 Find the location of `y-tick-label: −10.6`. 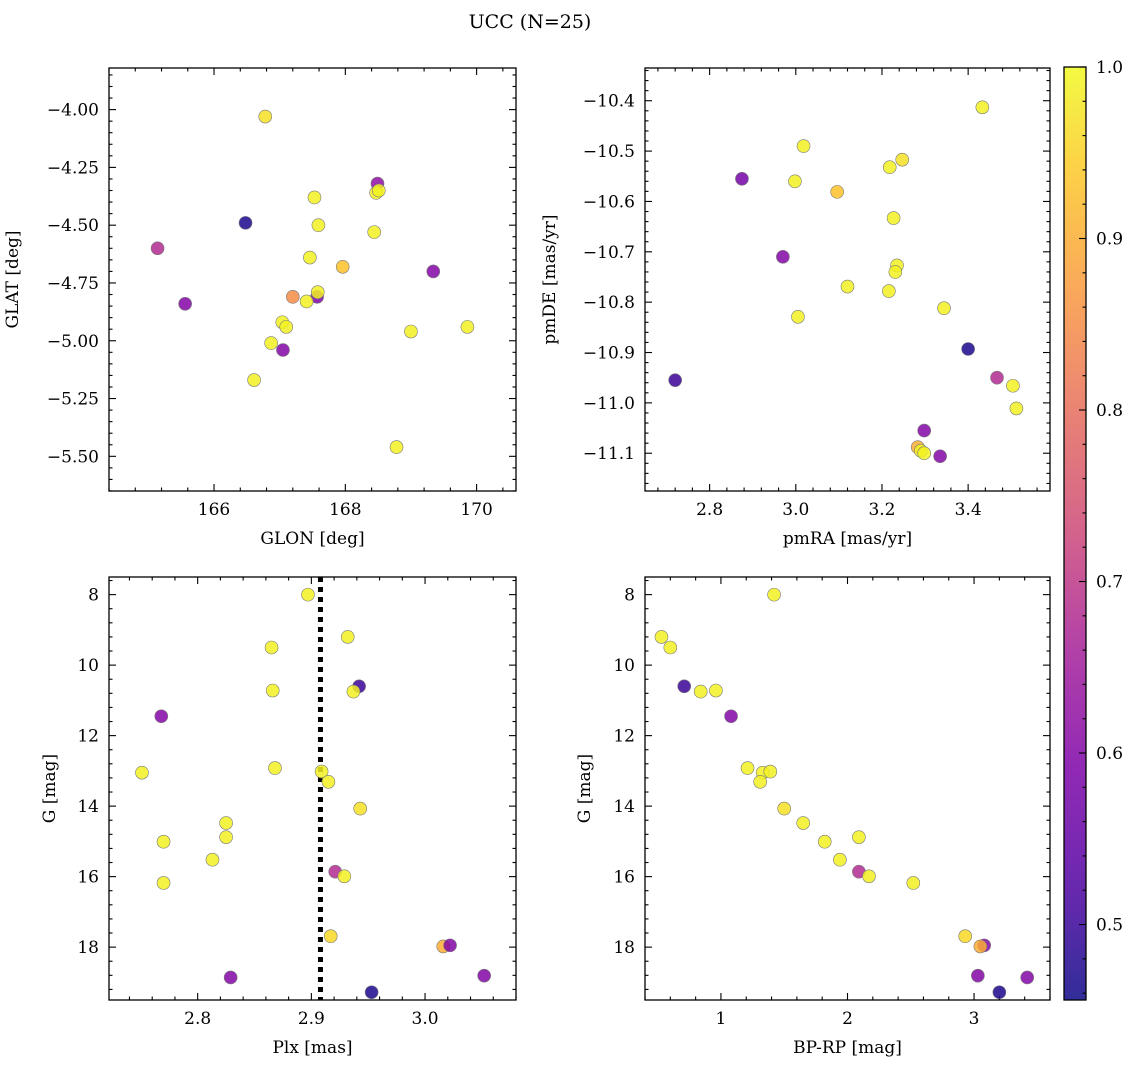

y-tick-label: −10.6 is located at coordinates (609, 202).